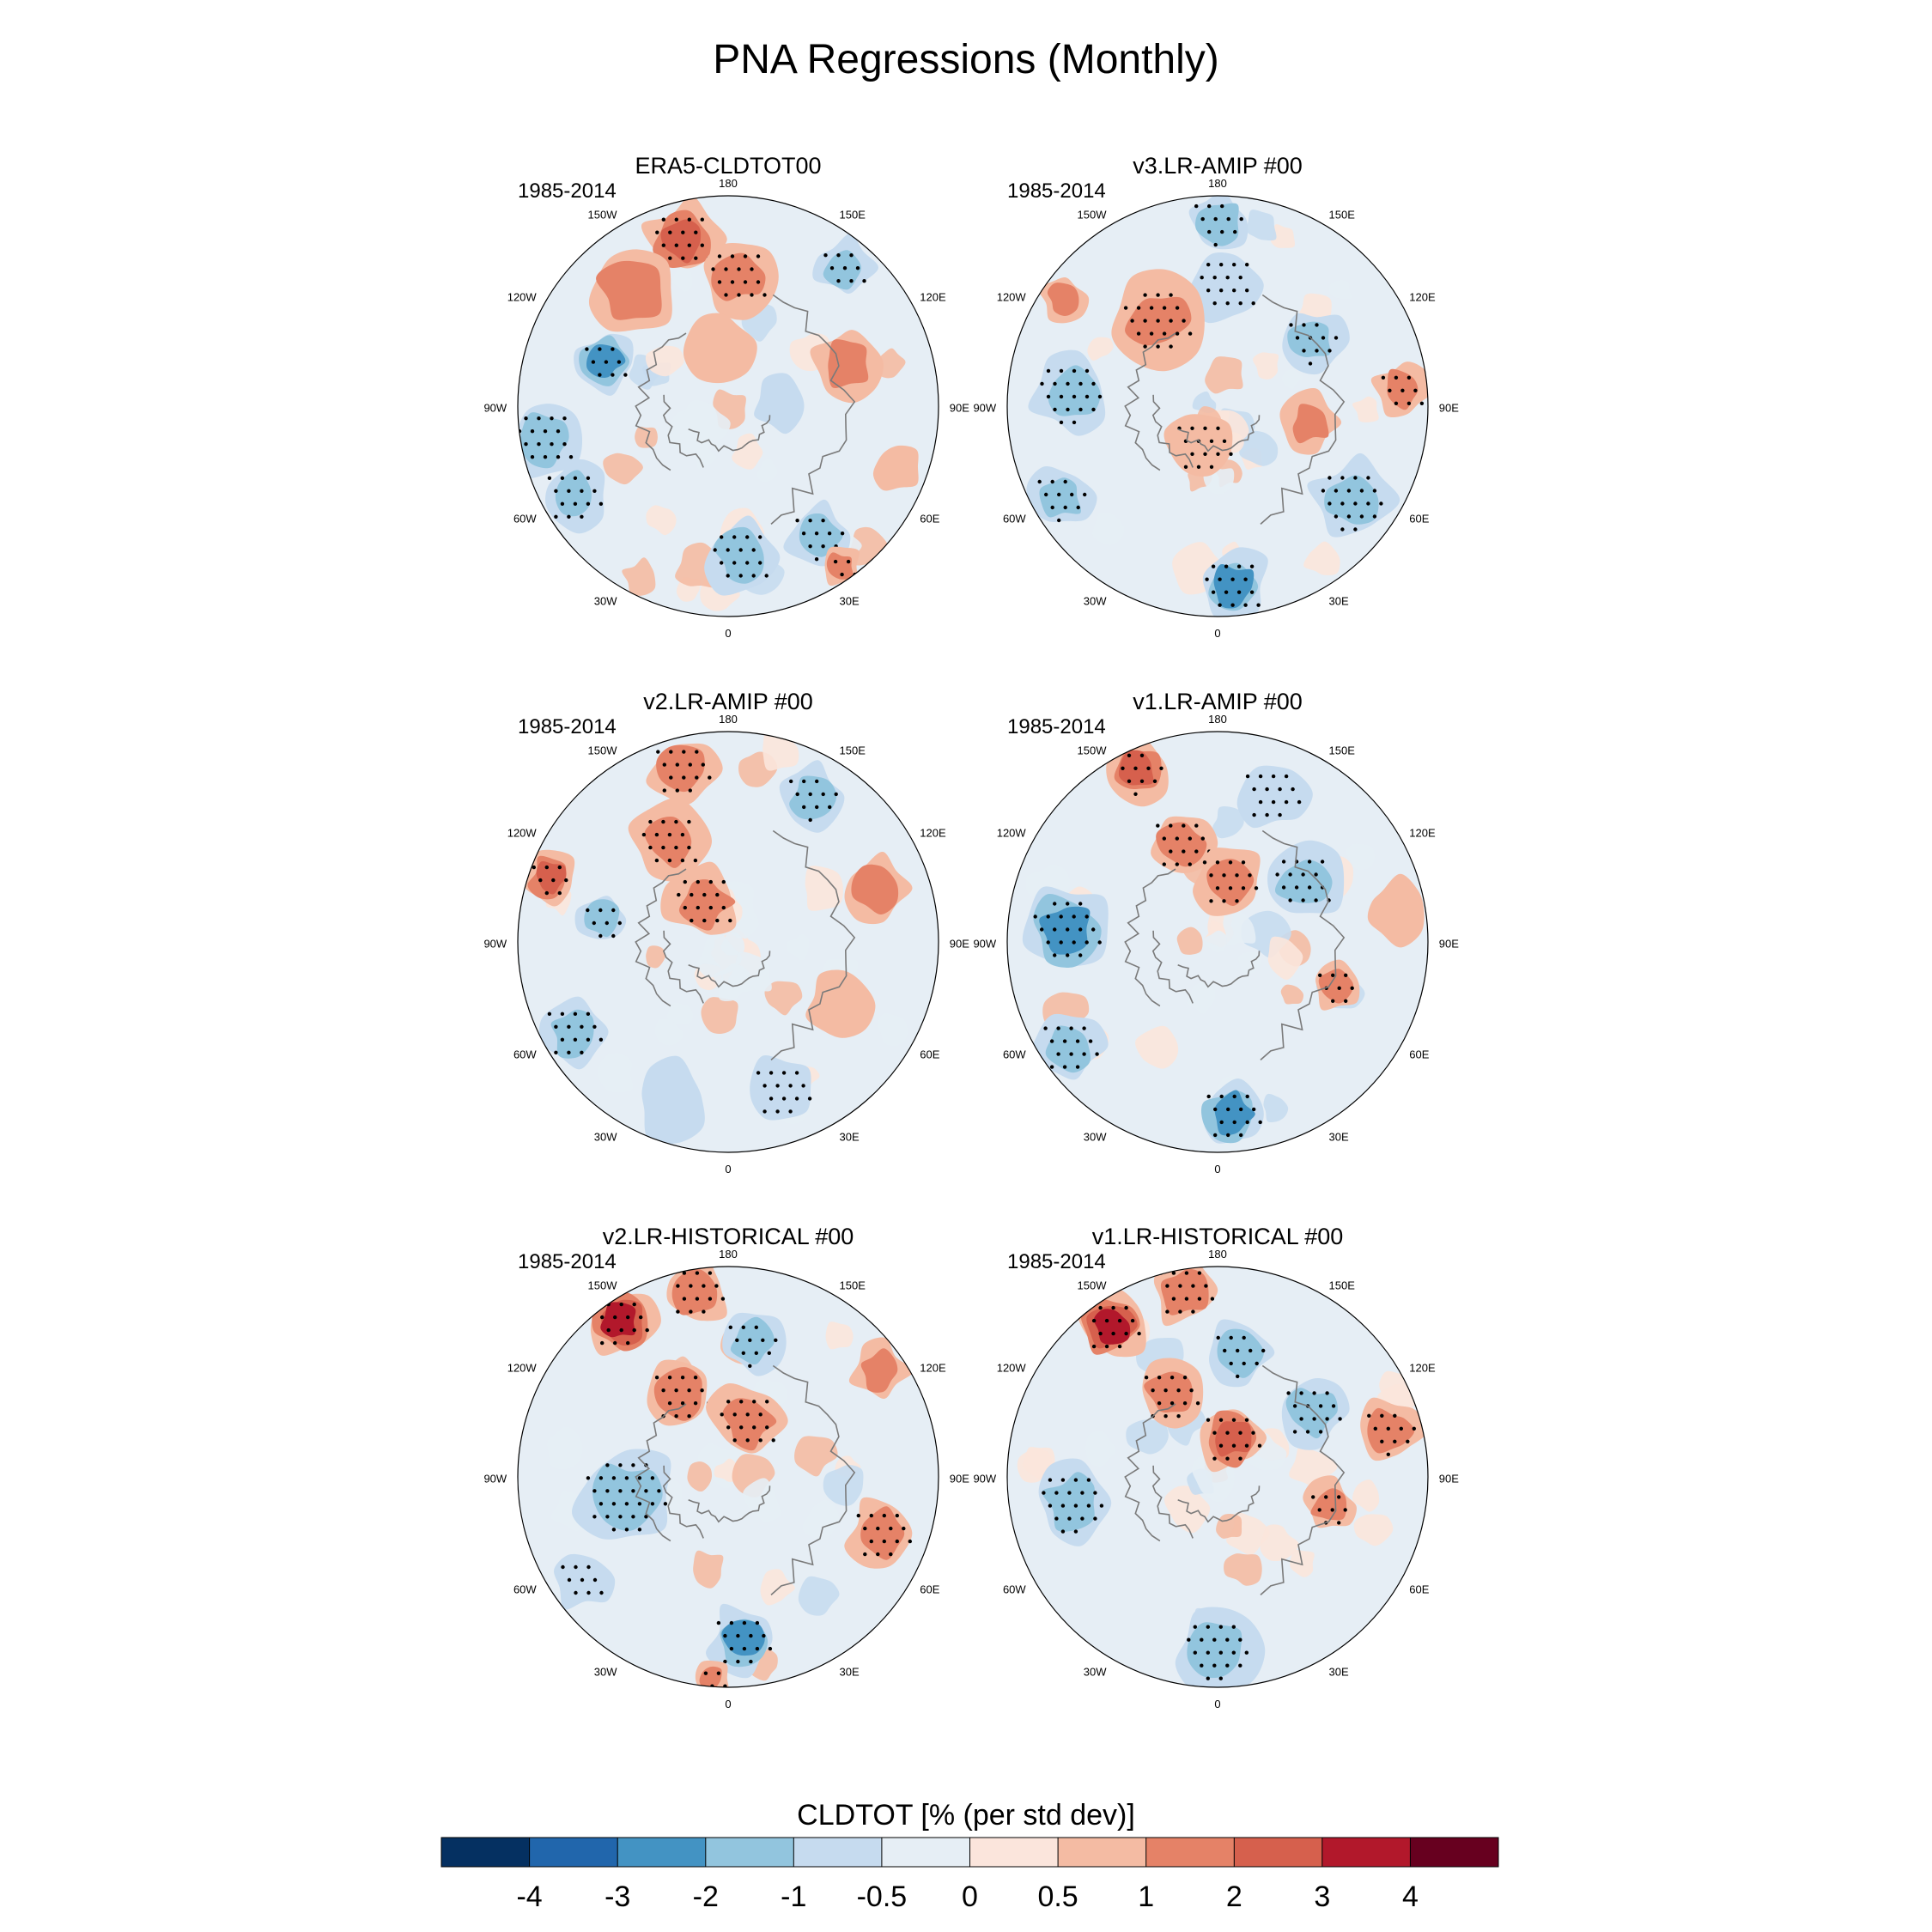  Describe the element at coordinates (749, 1852) in the screenshot. I see `colorbar-box` at that location.